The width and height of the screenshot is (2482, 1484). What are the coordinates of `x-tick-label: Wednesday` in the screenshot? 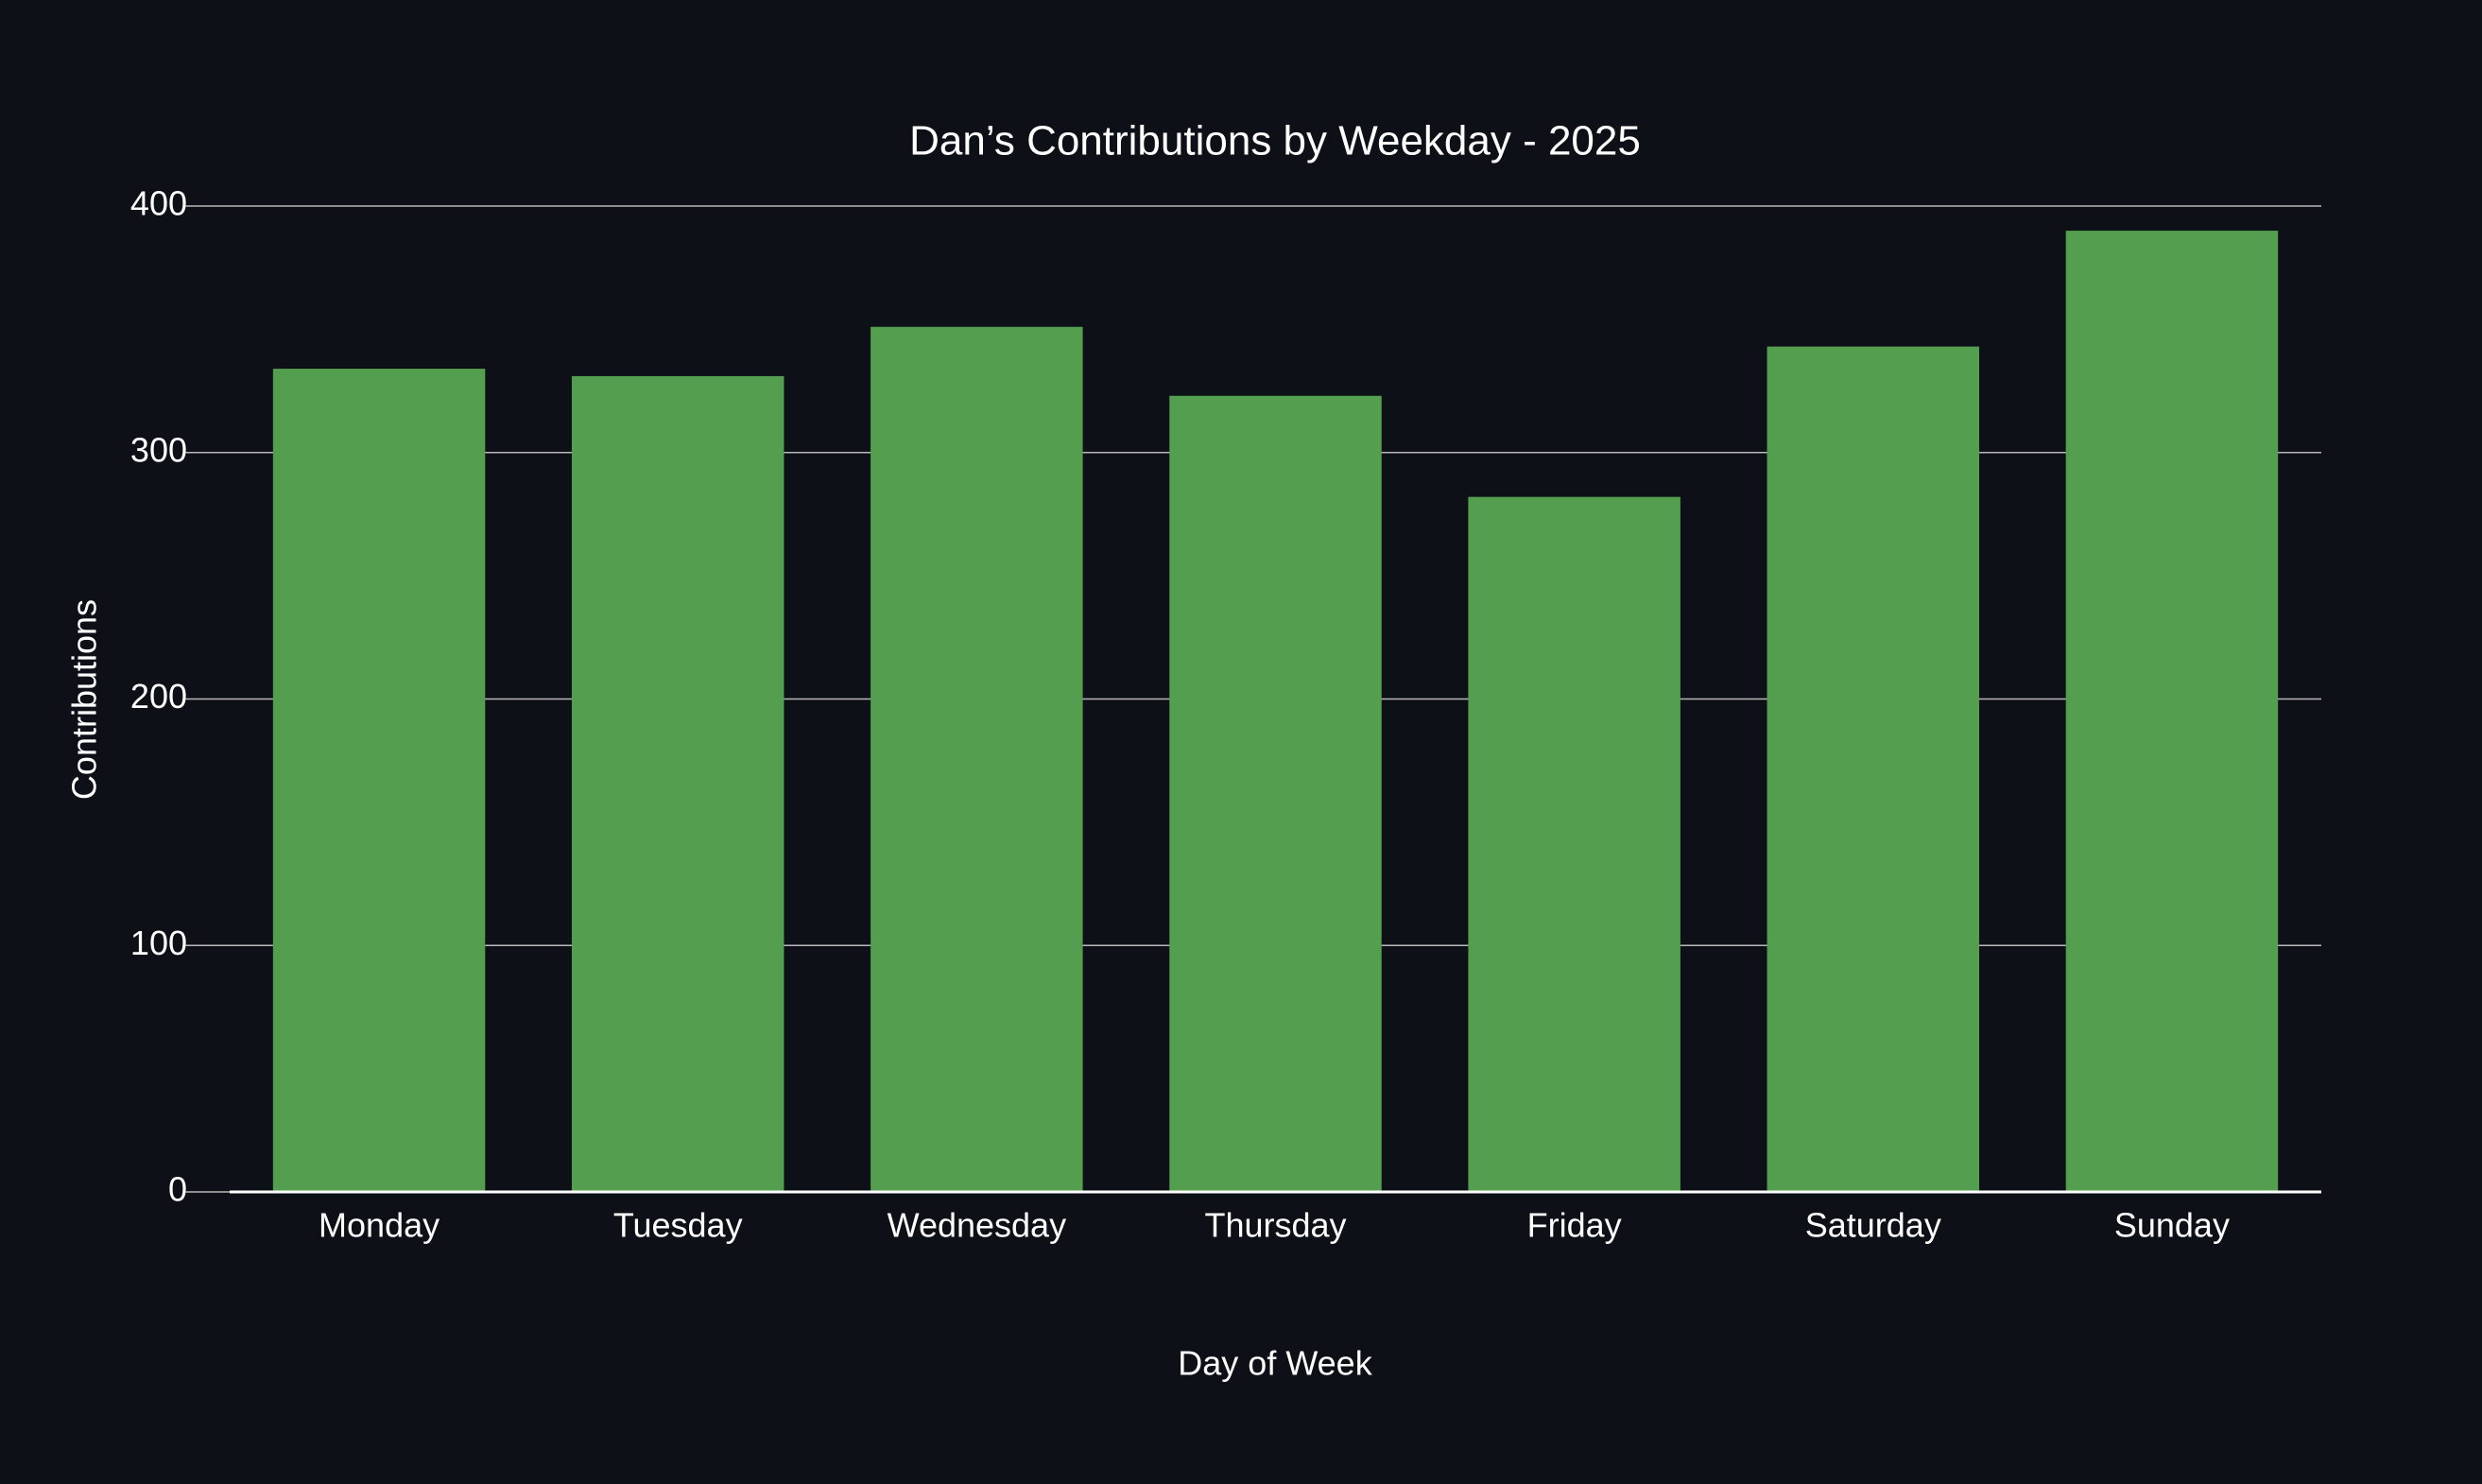 It's located at (977, 1225).